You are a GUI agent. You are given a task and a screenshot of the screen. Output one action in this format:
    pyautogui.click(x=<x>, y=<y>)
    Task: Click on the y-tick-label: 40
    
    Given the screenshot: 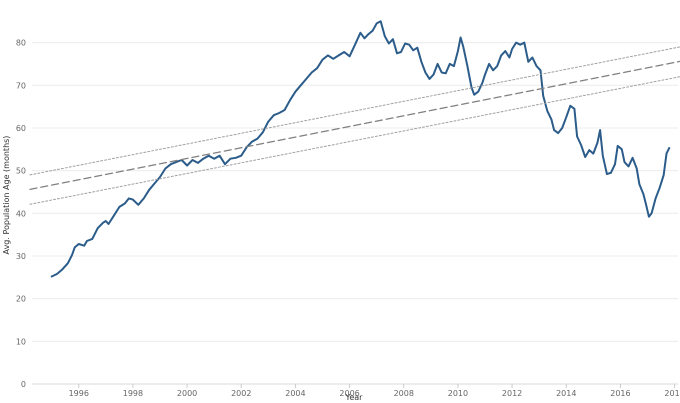 What is the action you would take?
    pyautogui.click(x=21, y=213)
    